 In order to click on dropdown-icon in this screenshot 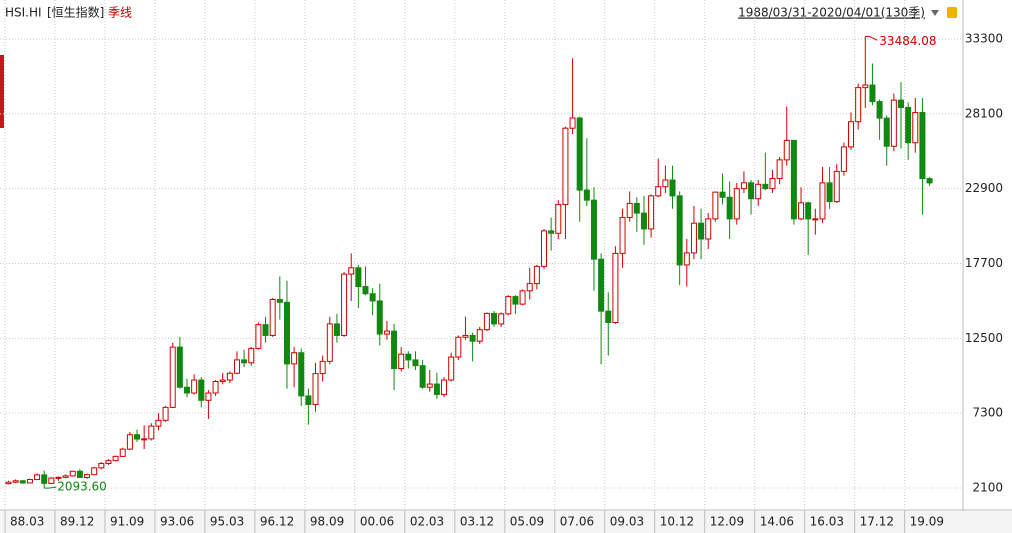, I will do `click(935, 13)`.